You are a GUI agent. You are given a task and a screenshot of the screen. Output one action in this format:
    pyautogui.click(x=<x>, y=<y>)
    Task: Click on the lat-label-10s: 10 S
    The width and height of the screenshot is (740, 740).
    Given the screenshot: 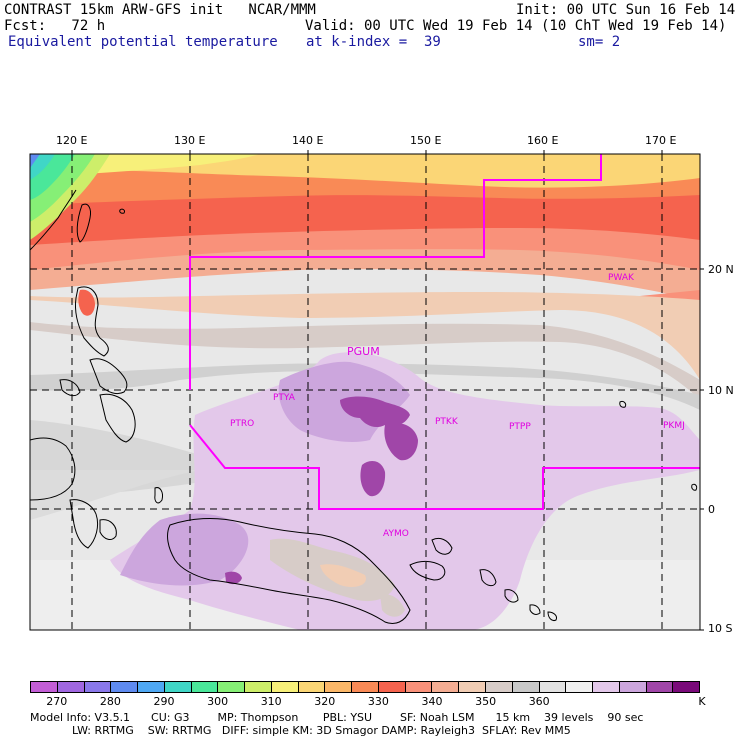 What is the action you would take?
    pyautogui.click(x=720, y=628)
    